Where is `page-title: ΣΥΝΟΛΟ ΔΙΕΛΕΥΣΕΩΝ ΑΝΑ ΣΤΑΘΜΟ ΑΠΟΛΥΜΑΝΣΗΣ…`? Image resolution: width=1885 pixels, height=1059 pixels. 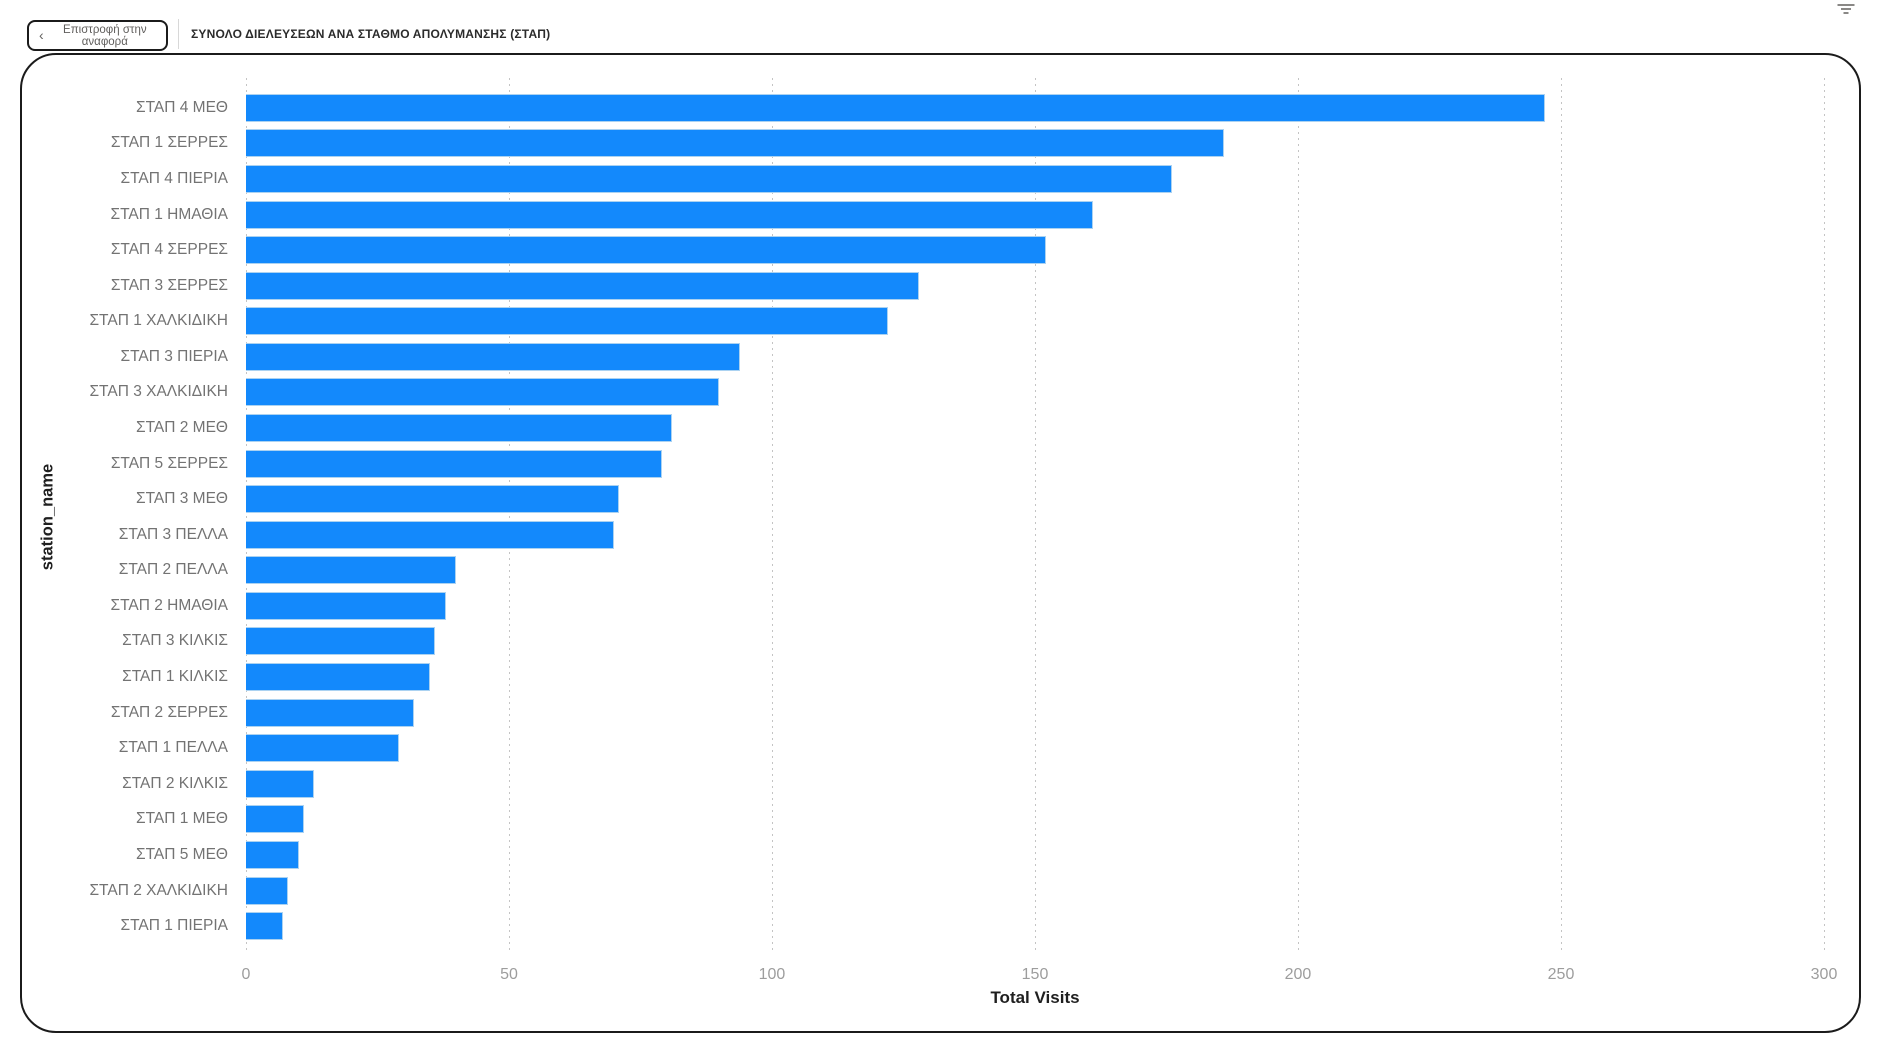 page-title: ΣΥΝΟΛΟ ΔΙΕΛΕΥΣΕΩΝ ΑΝΑ ΣΤΑΘΜΟ ΑΠΟΛΥΜΑΝΣΗΣ… is located at coordinates (371, 34).